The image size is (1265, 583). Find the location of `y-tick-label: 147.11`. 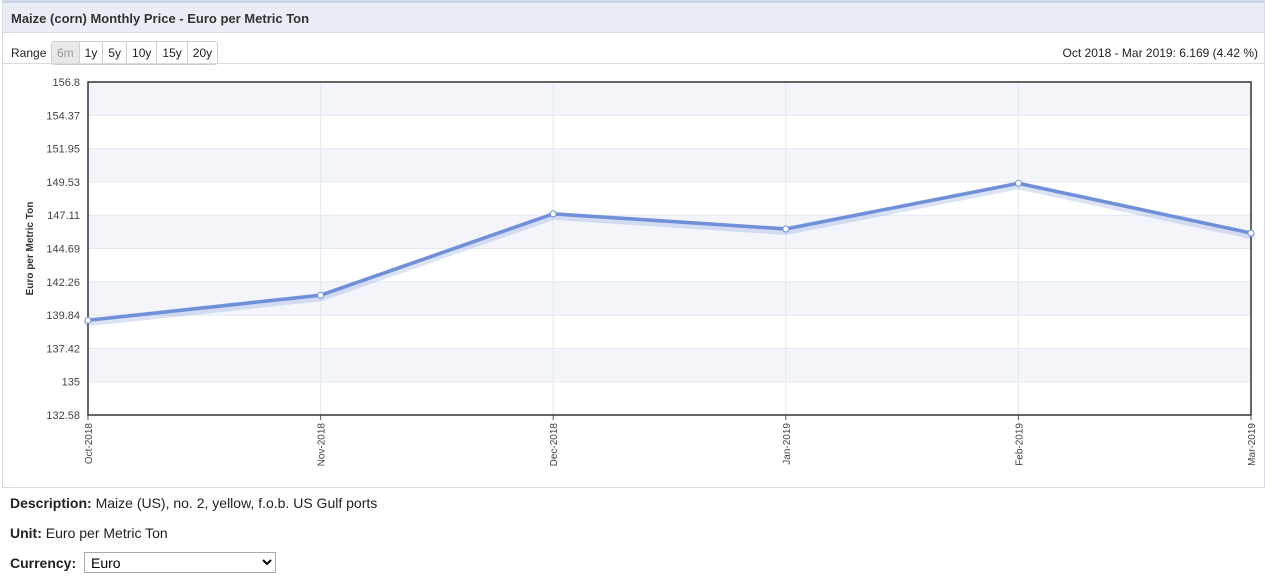

y-tick-label: 147.11 is located at coordinates (63, 216).